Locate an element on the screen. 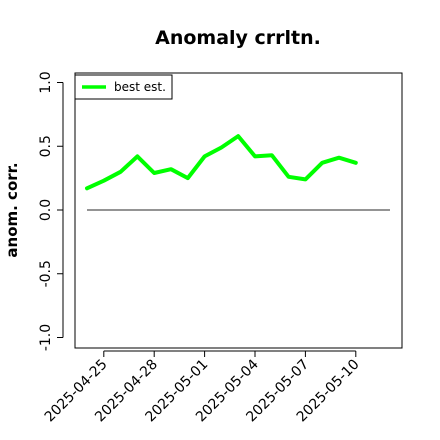  y-tick-label: -1.0 is located at coordinates (46, 337).